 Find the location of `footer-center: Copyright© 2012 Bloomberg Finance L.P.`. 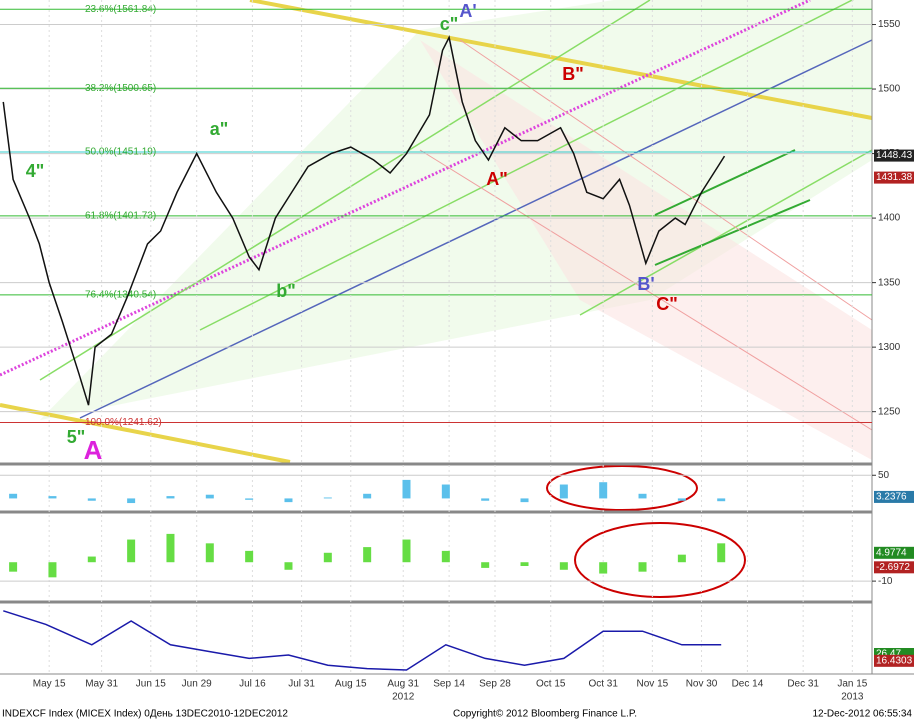

footer-center: Copyright© 2012 Bloomberg Finance L.P. is located at coordinates (545, 714).